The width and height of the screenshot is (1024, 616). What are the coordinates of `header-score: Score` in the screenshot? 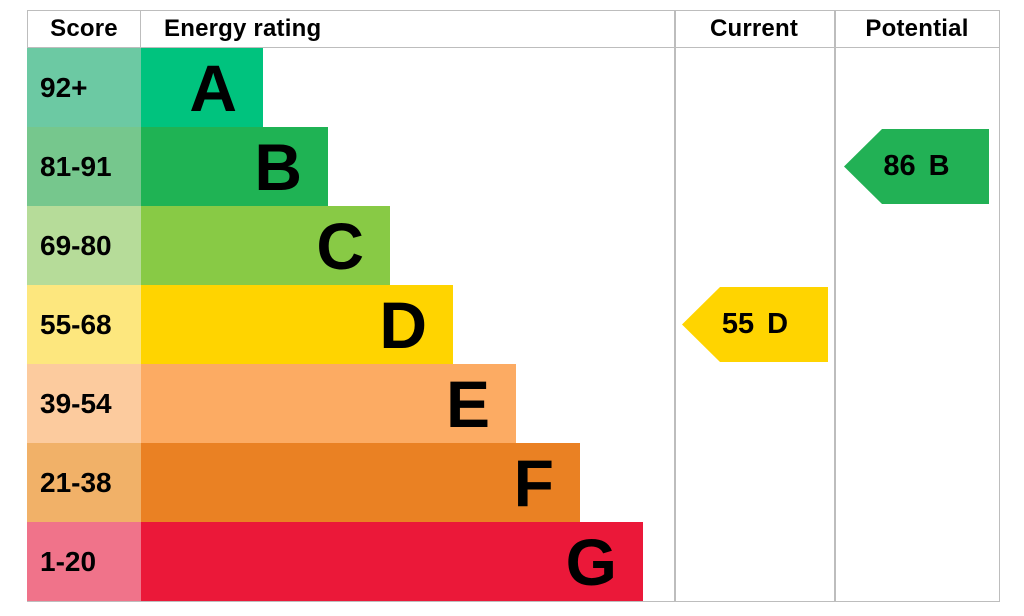 It's located at (84, 29).